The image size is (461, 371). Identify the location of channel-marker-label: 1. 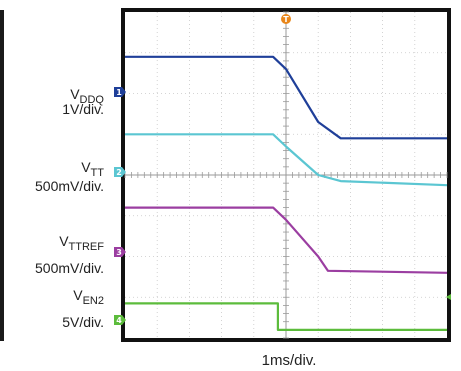
(119, 92).